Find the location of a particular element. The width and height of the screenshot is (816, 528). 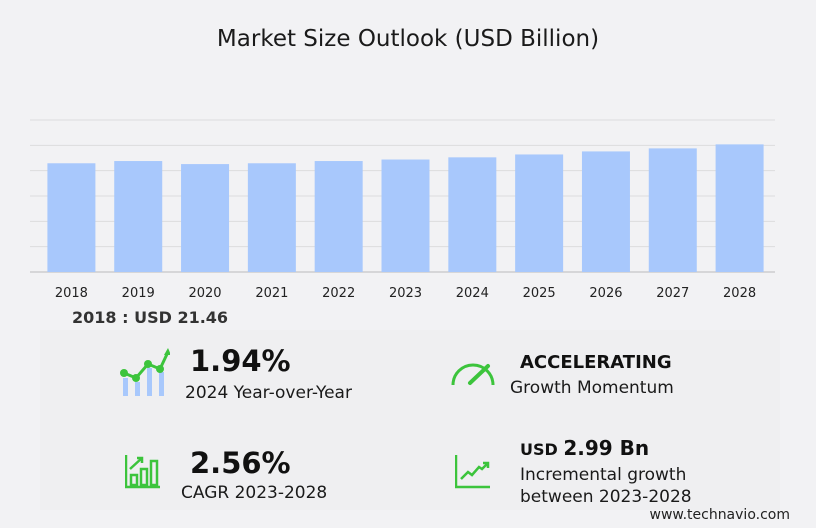

latest-value: 2018 : USD 21.46 is located at coordinates (150, 317).